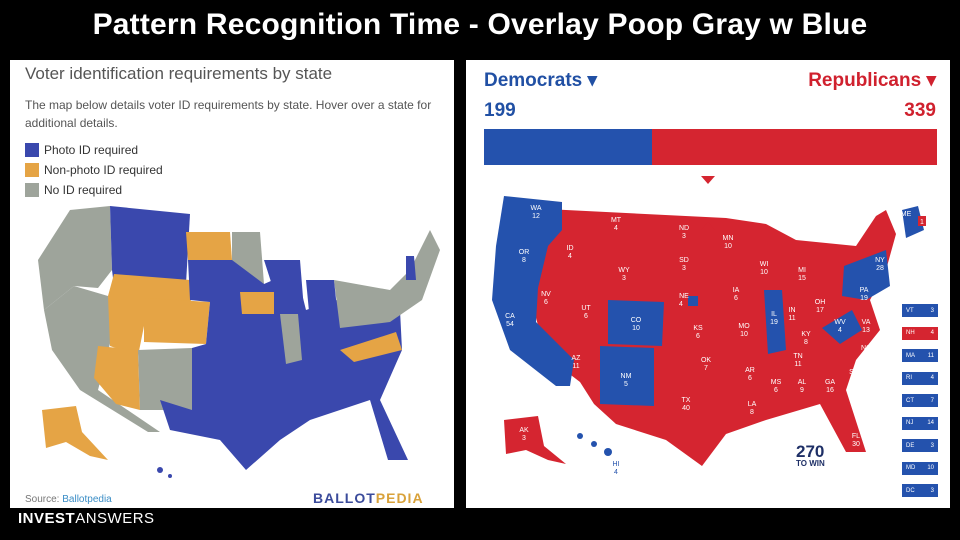 The height and width of the screenshot is (540, 960). Describe the element at coordinates (636, 328) in the screenshot. I see `state-ev-co: 10` at that location.